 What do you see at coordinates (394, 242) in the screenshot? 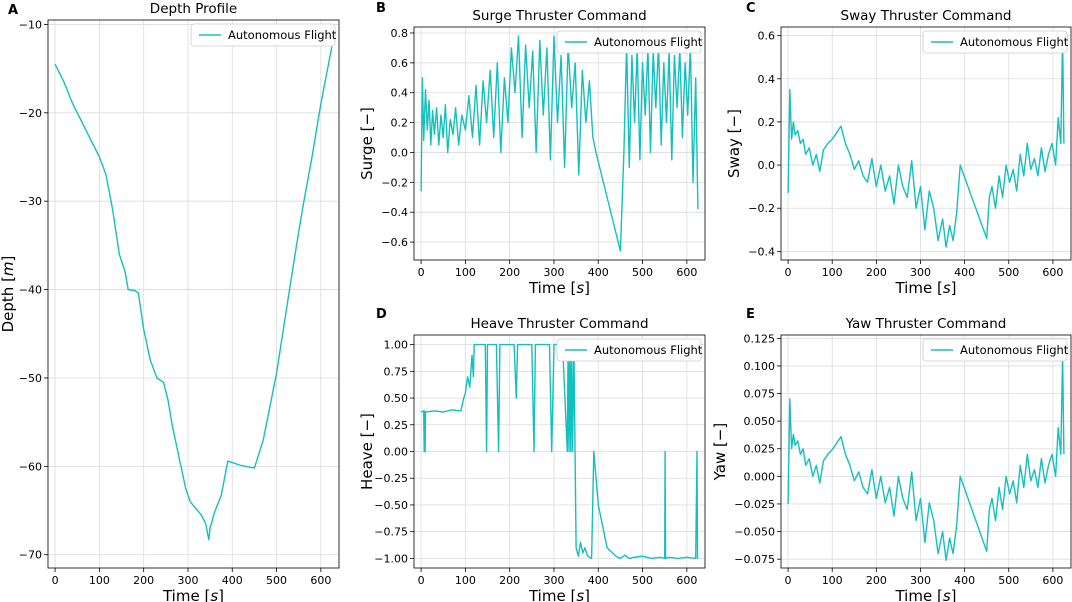
I see `y-tick-label: −0.6` at bounding box center [394, 242].